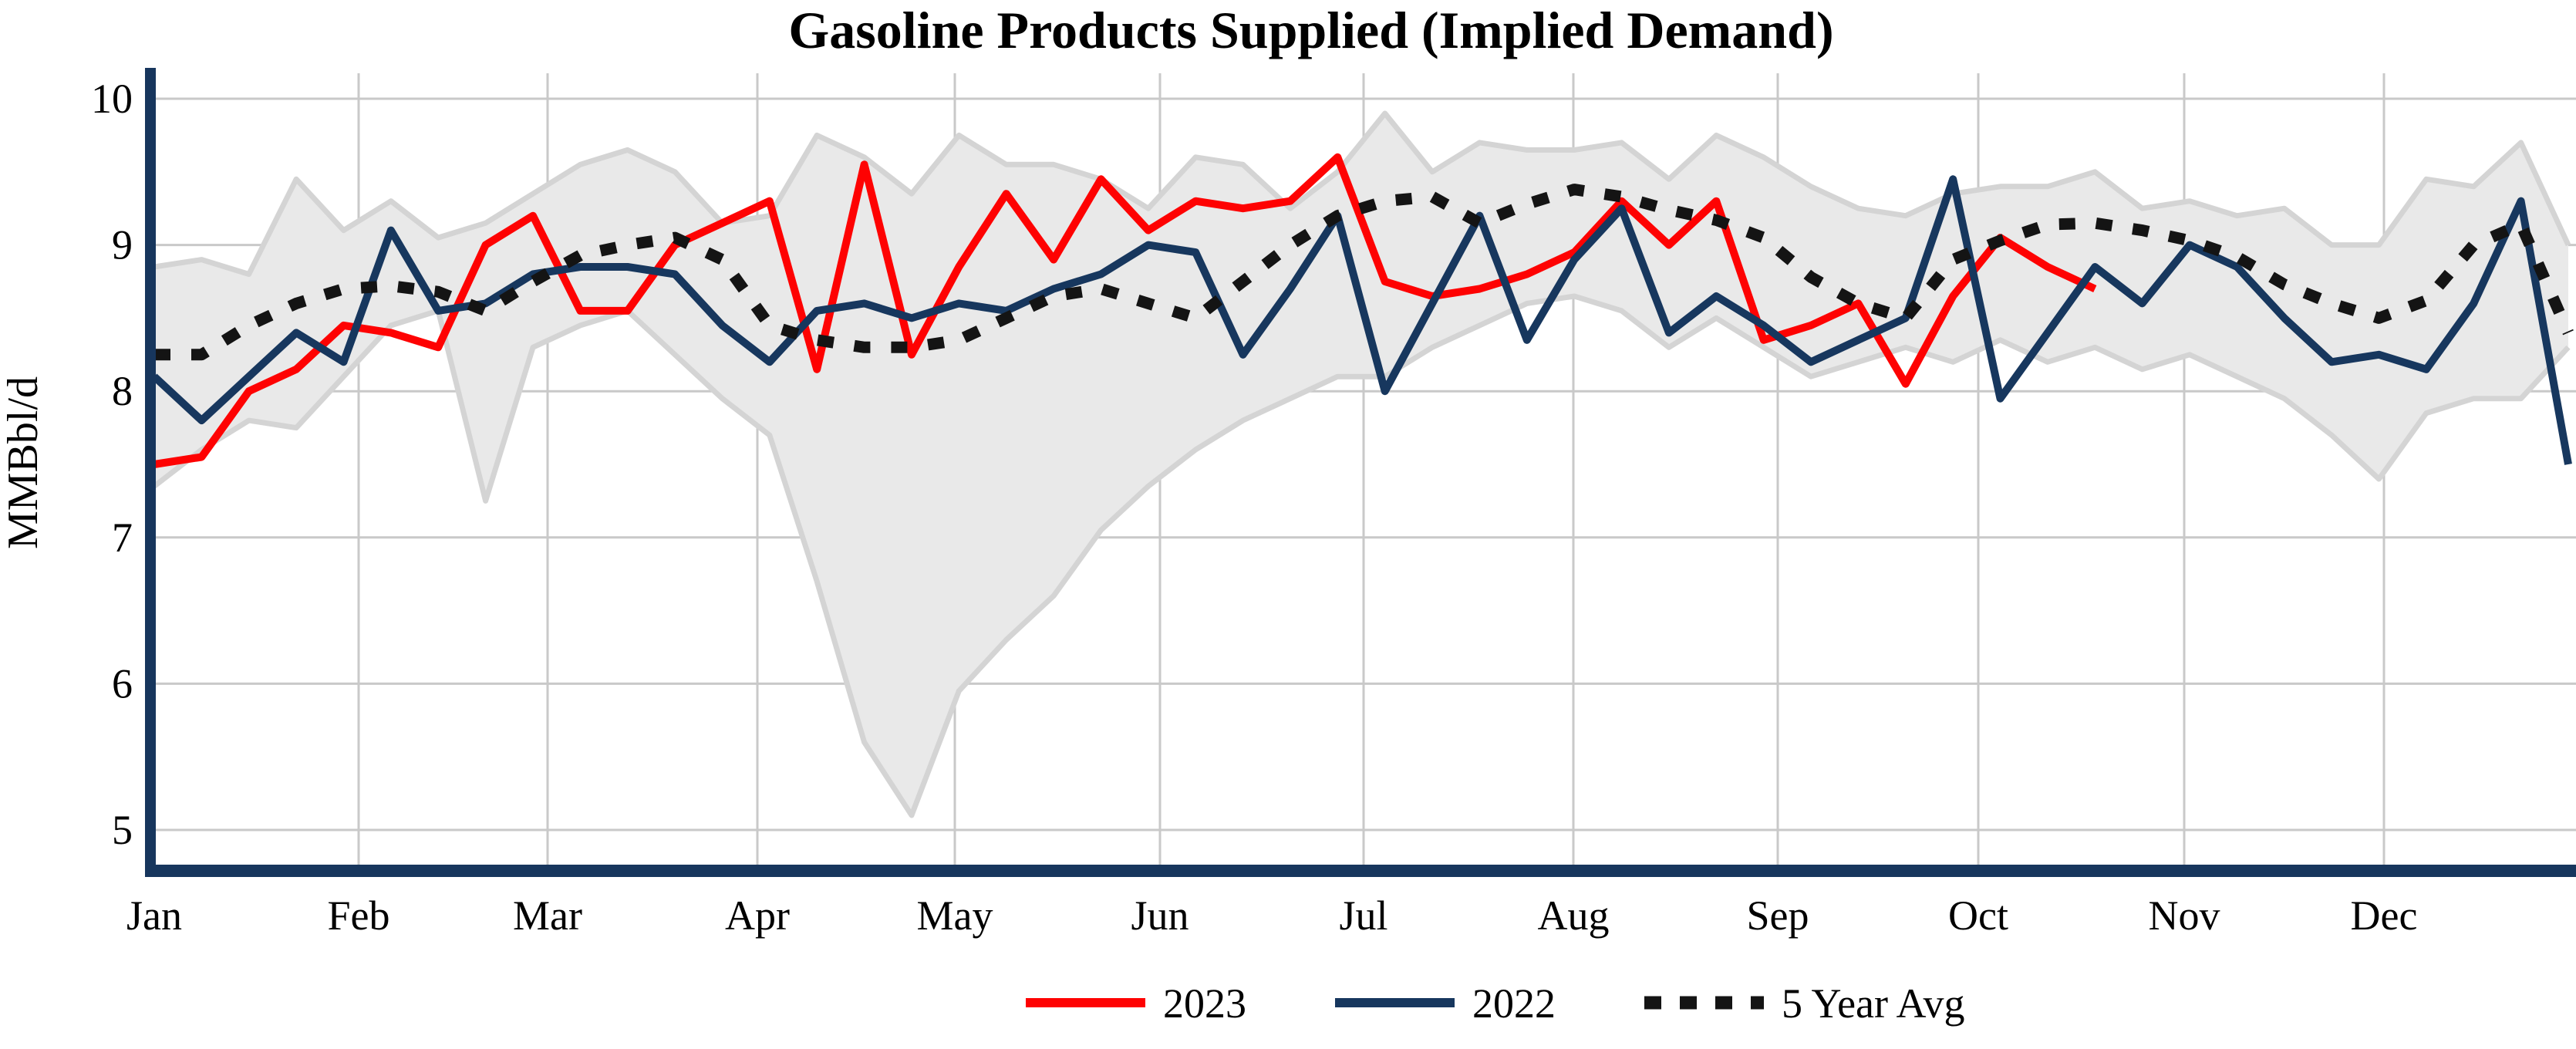  Describe the element at coordinates (359, 915) in the screenshot. I see `x-tick-label-feb: Feb` at that location.